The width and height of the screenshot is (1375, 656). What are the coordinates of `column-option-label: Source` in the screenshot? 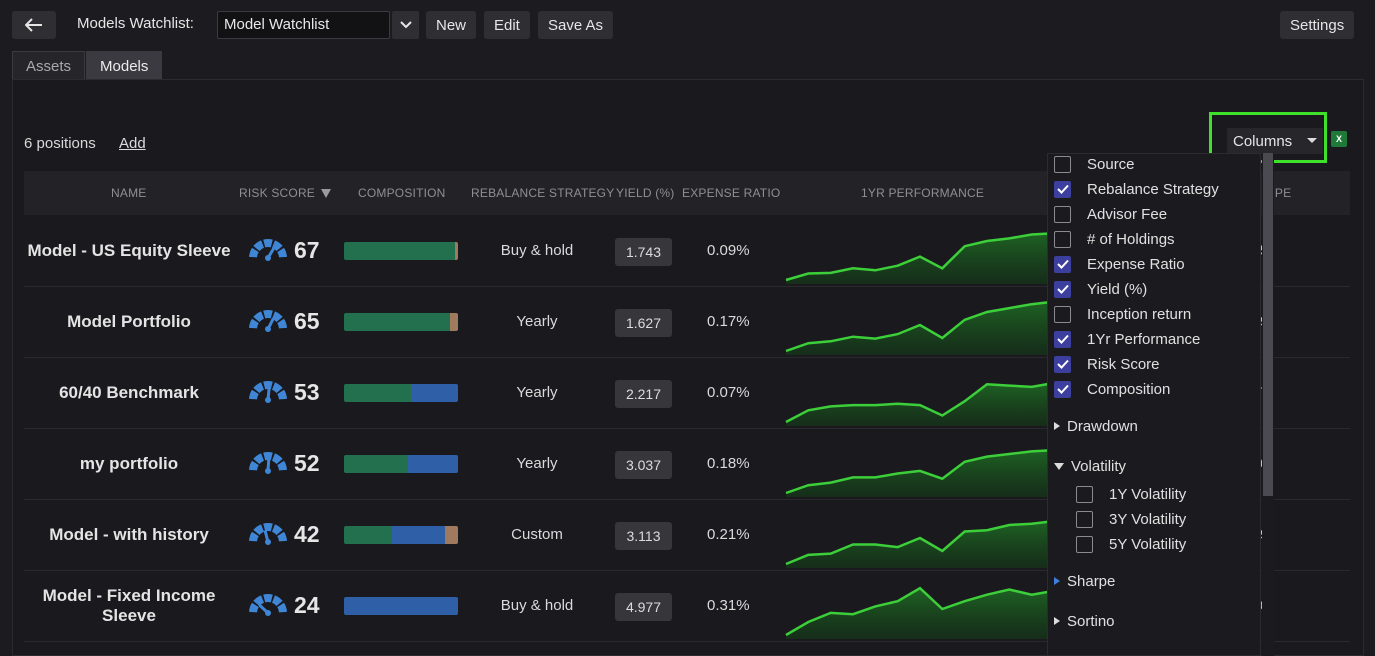 It's located at (1111, 164).